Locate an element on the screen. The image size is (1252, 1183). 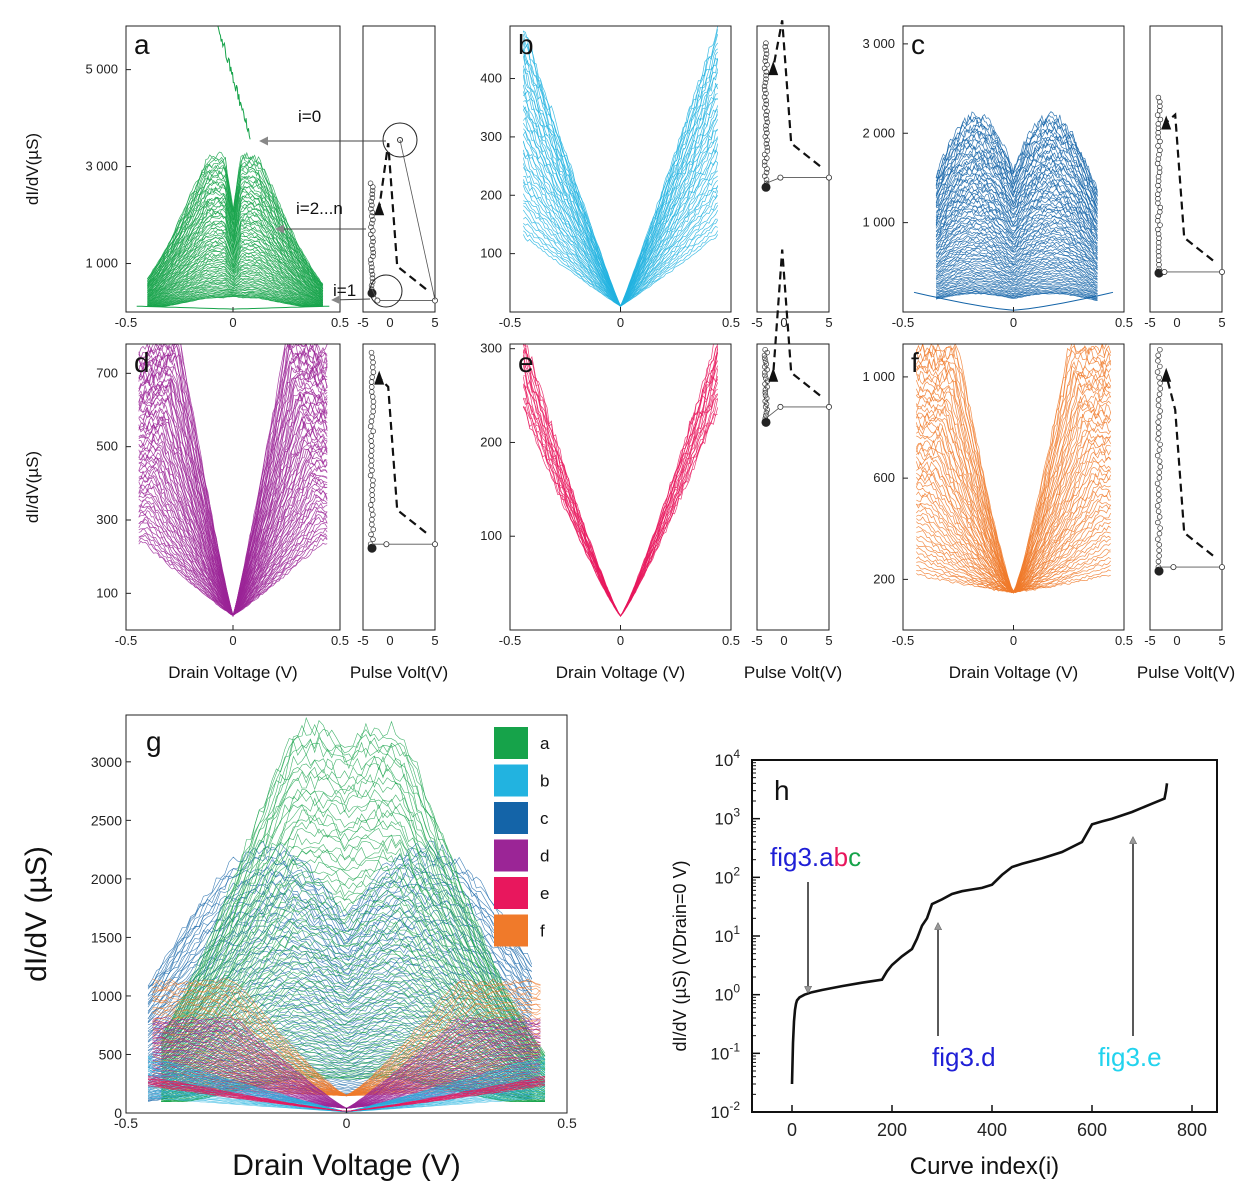
inset-x-axis-label: Pulse Volt(V) is located at coordinates (793, 672).